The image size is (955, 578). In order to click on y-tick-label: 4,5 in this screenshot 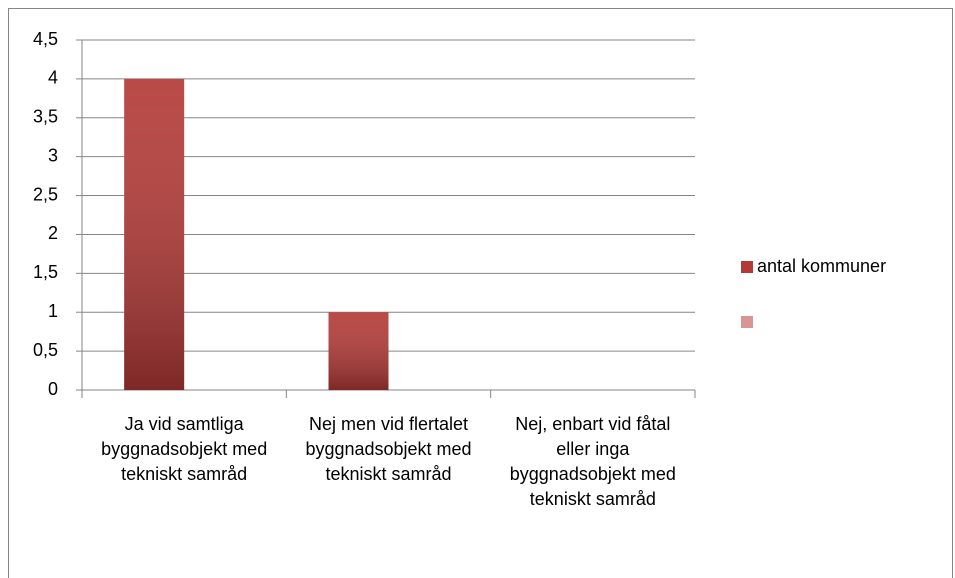, I will do `click(45, 39)`.